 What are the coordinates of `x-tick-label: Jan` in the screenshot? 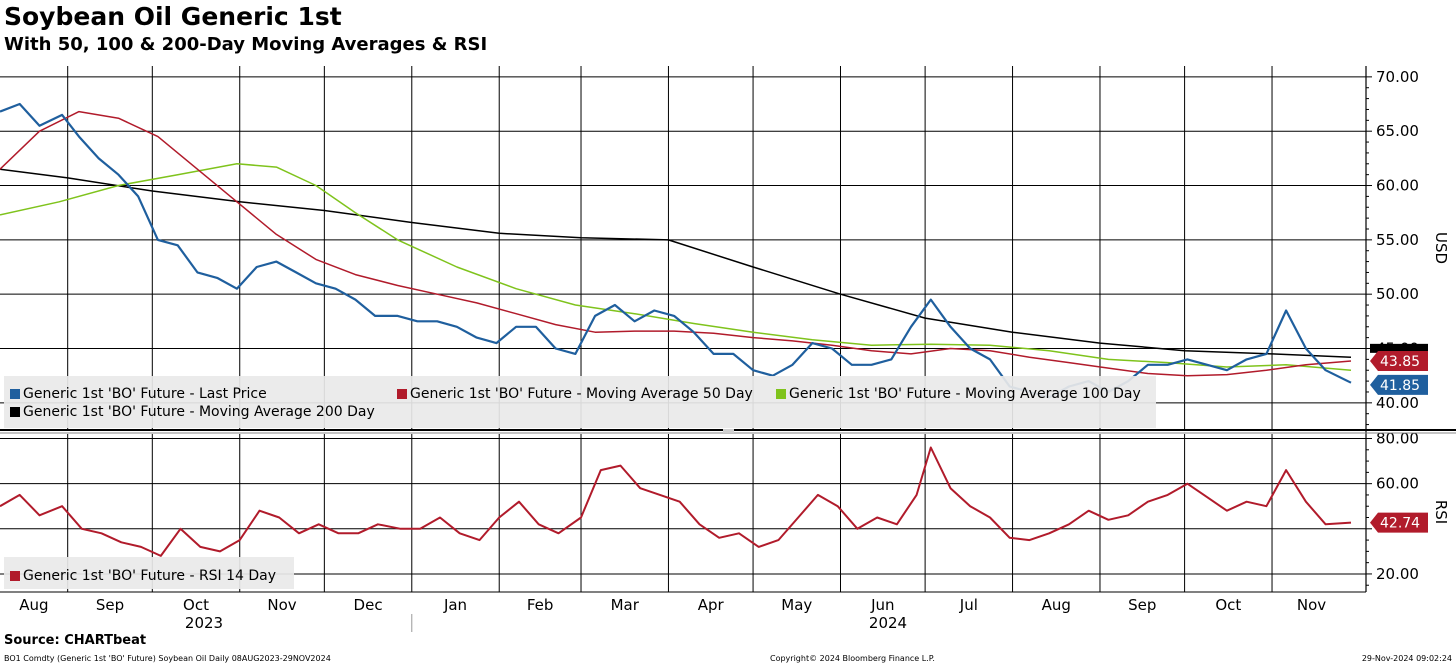 It's located at (455, 605).